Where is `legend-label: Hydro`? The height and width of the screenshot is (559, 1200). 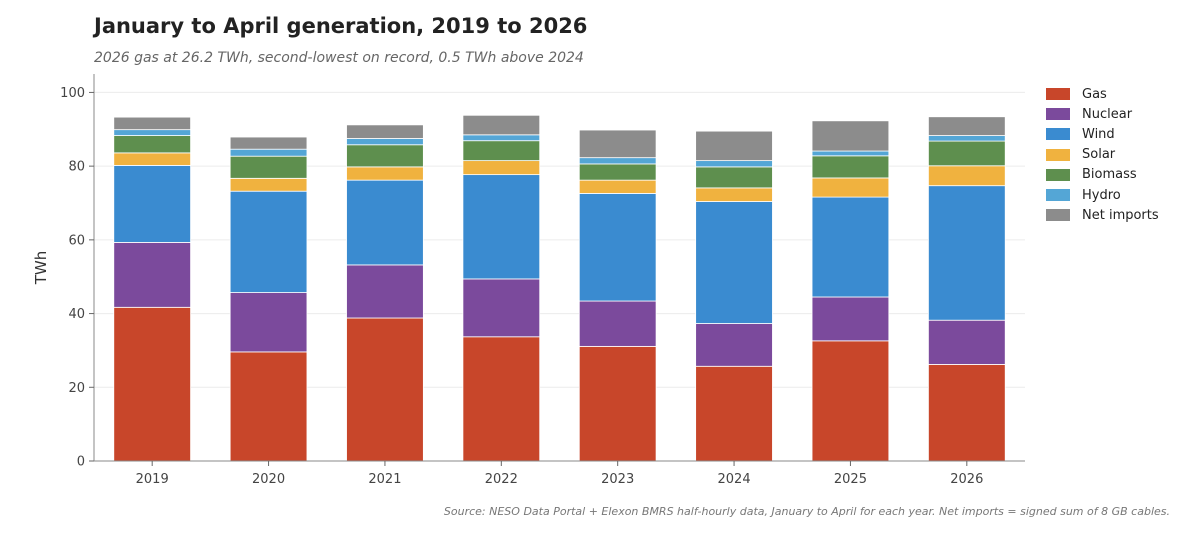 legend-label: Hydro is located at coordinates (1101, 195).